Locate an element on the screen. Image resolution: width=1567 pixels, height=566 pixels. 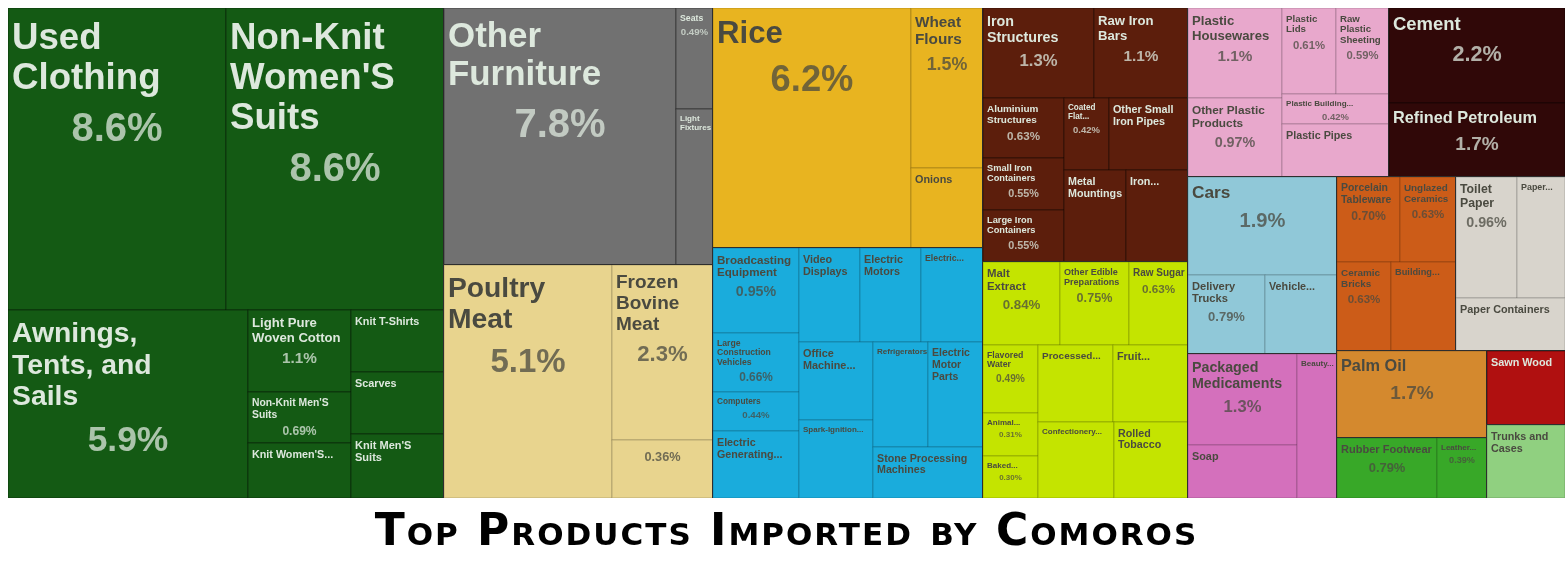
category-label: Porcelain Tableware is located at coordinates (1366, 193).